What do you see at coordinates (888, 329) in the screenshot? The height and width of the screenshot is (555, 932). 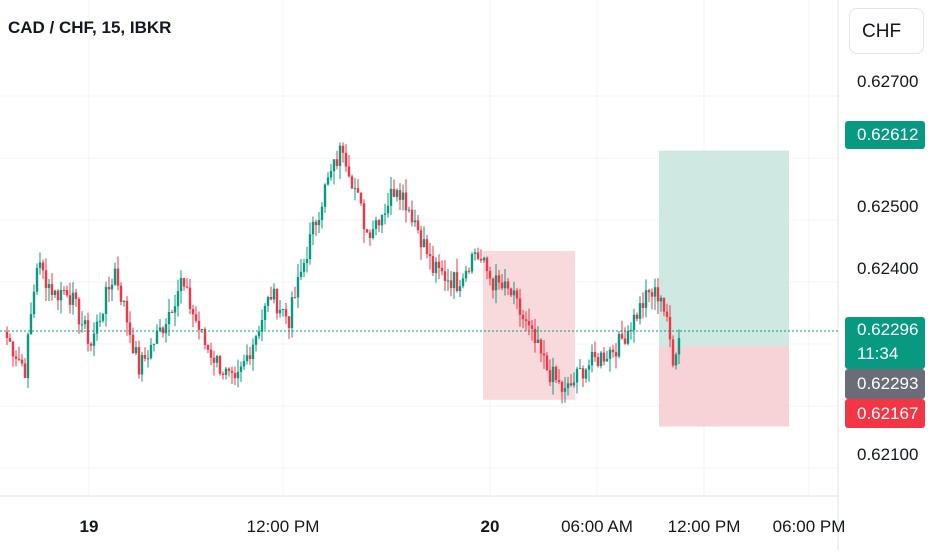 I see `last-price-label: 0.62296` at bounding box center [888, 329].